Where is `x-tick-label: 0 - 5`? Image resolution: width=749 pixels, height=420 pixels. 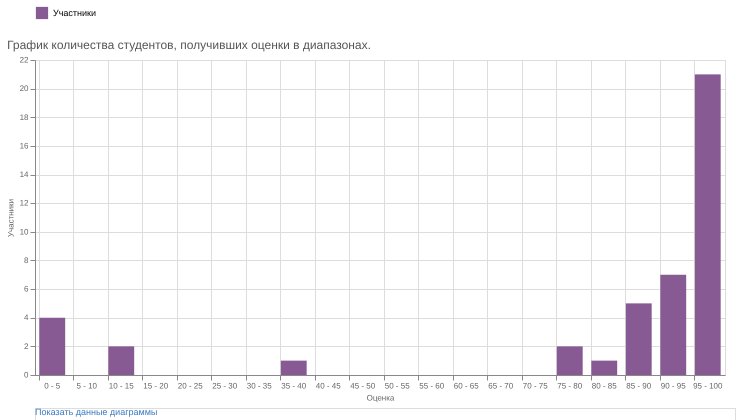 x-tick-label: 0 - 5 is located at coordinates (52, 386).